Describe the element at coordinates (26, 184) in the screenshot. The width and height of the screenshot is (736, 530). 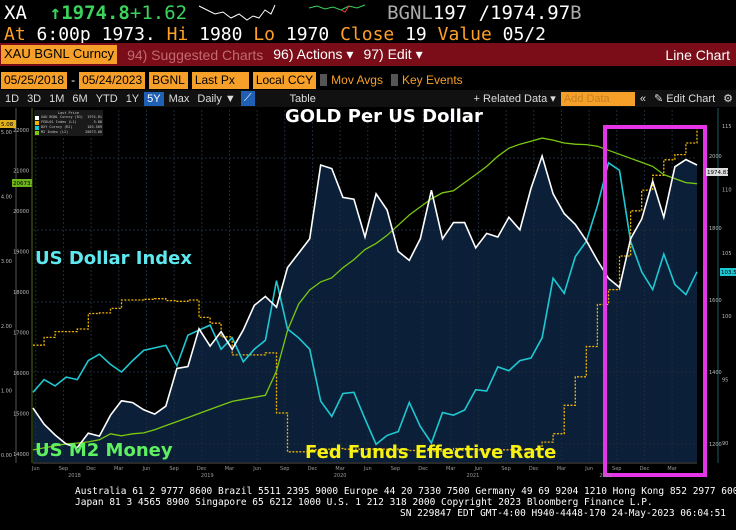
I see `m2-last-tag: 20673.00` at that location.